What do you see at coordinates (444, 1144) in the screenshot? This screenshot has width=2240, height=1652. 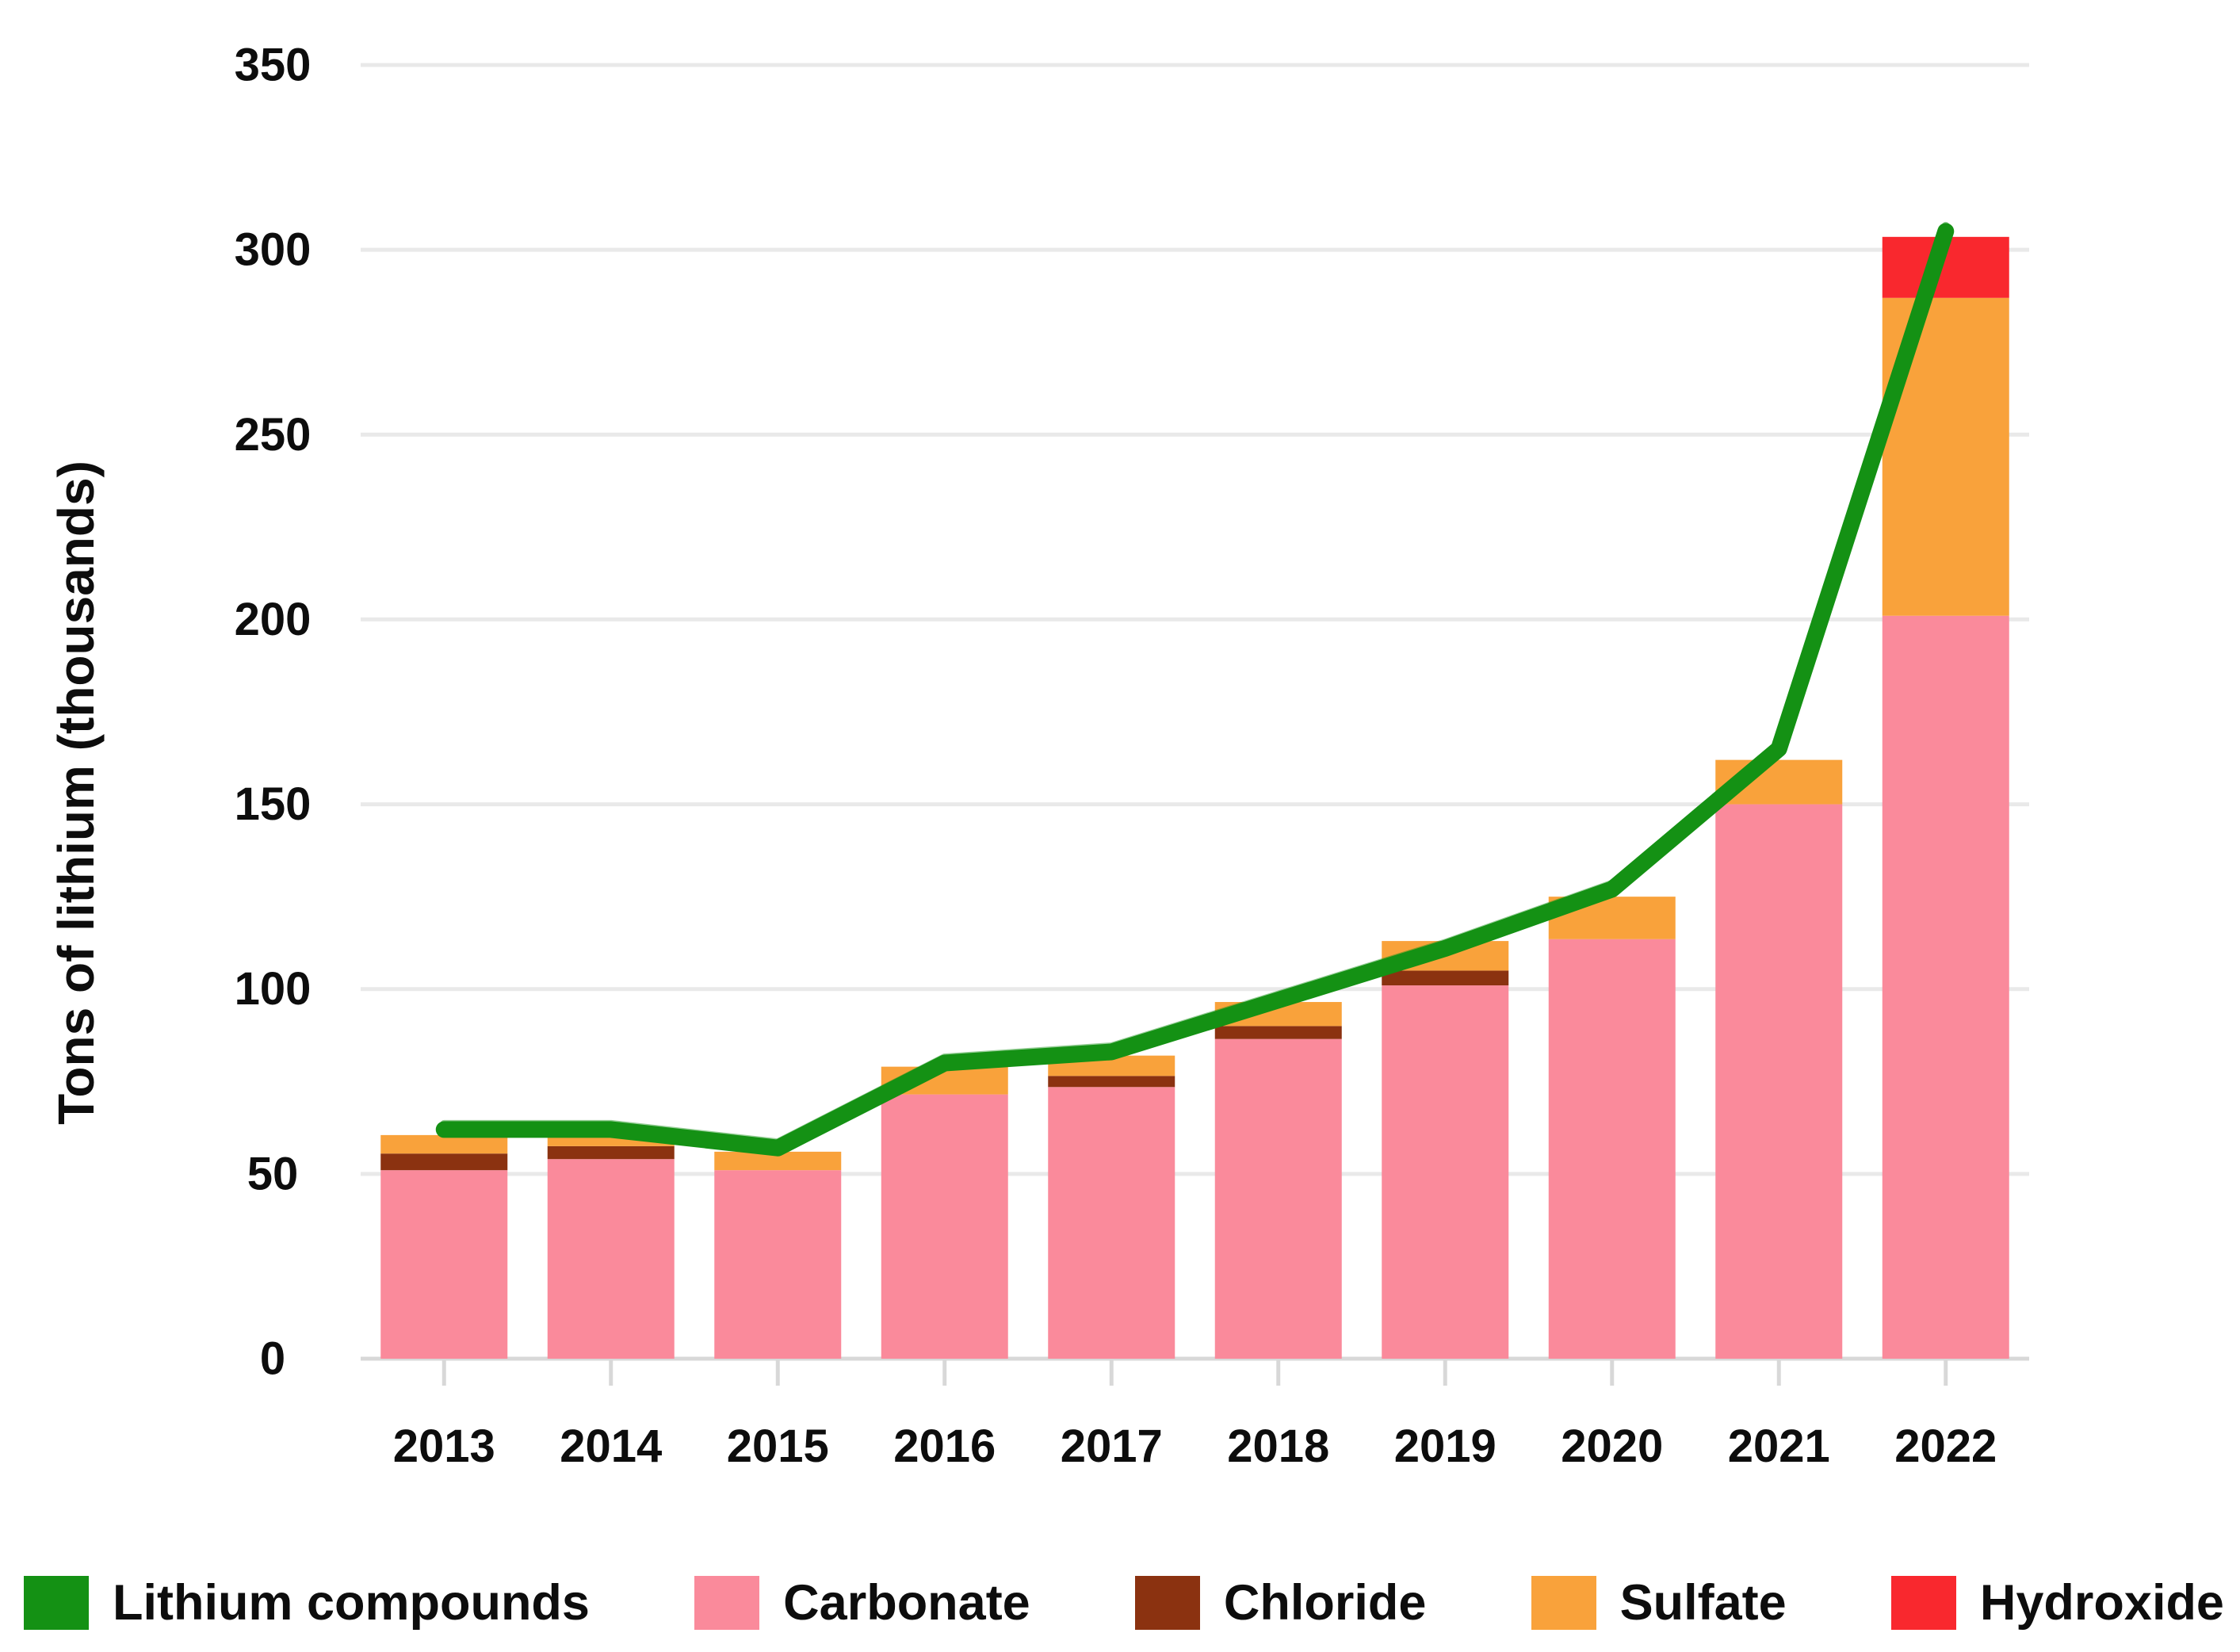 I see `bar-segment-sulfate-2013` at bounding box center [444, 1144].